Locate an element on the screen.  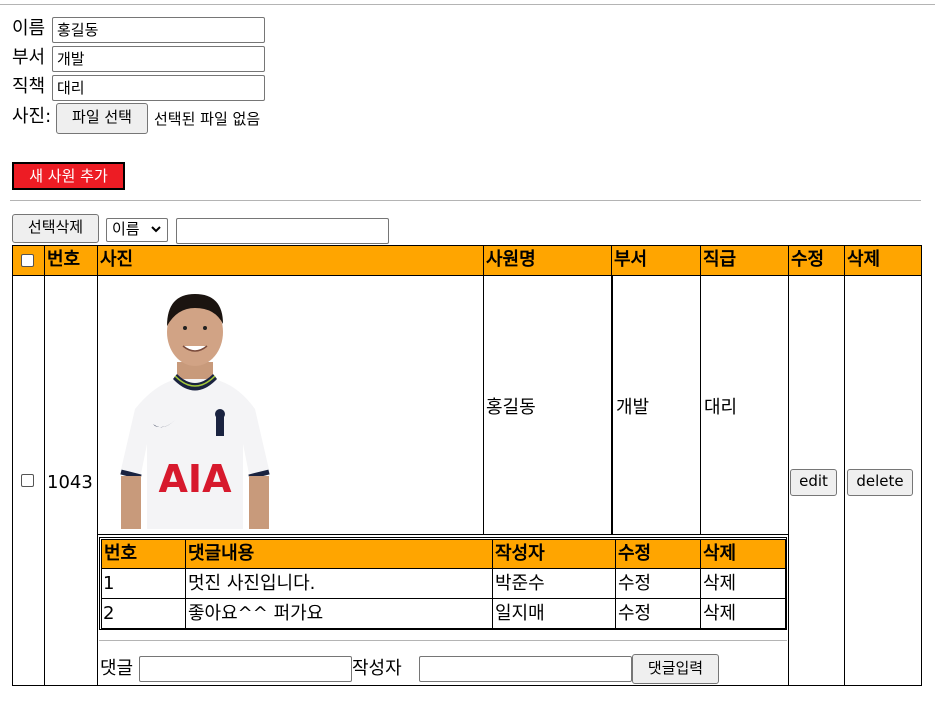
row-dept-cell: 개발 is located at coordinates (656, 405).